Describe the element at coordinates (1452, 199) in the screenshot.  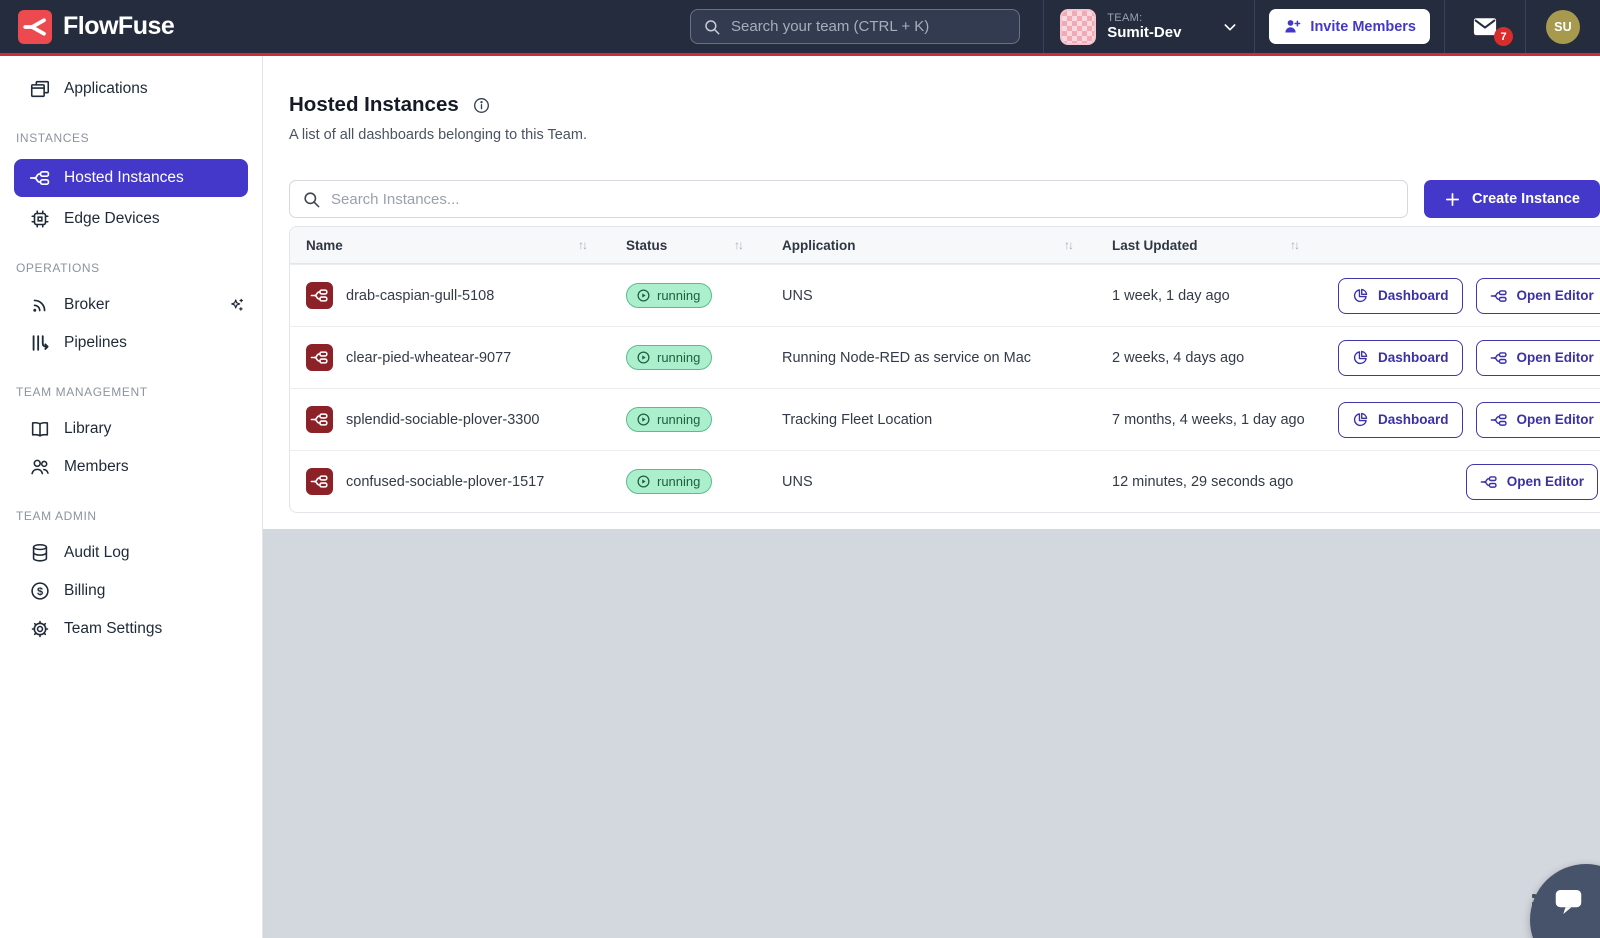
I see `plus-icon` at that location.